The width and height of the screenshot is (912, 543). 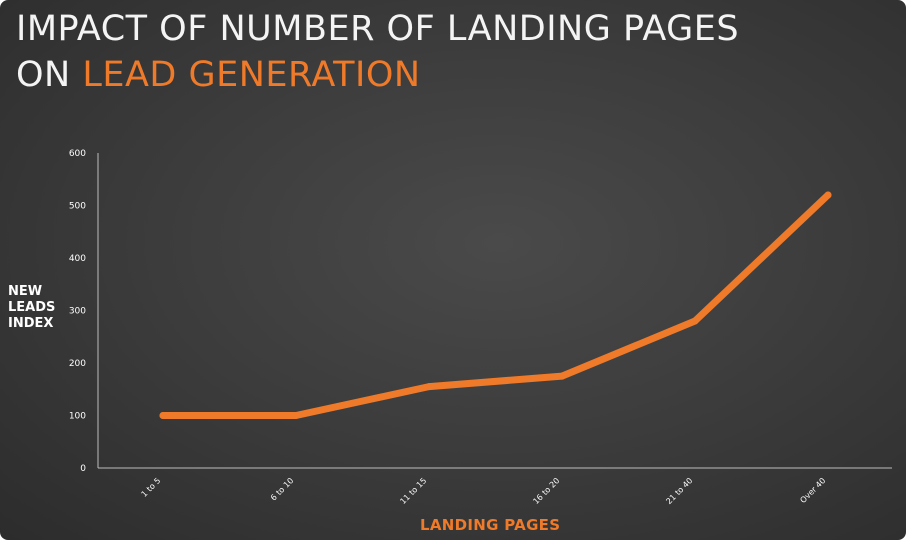 I want to click on y-axis-label-line-1: NEW, so click(x=25, y=291).